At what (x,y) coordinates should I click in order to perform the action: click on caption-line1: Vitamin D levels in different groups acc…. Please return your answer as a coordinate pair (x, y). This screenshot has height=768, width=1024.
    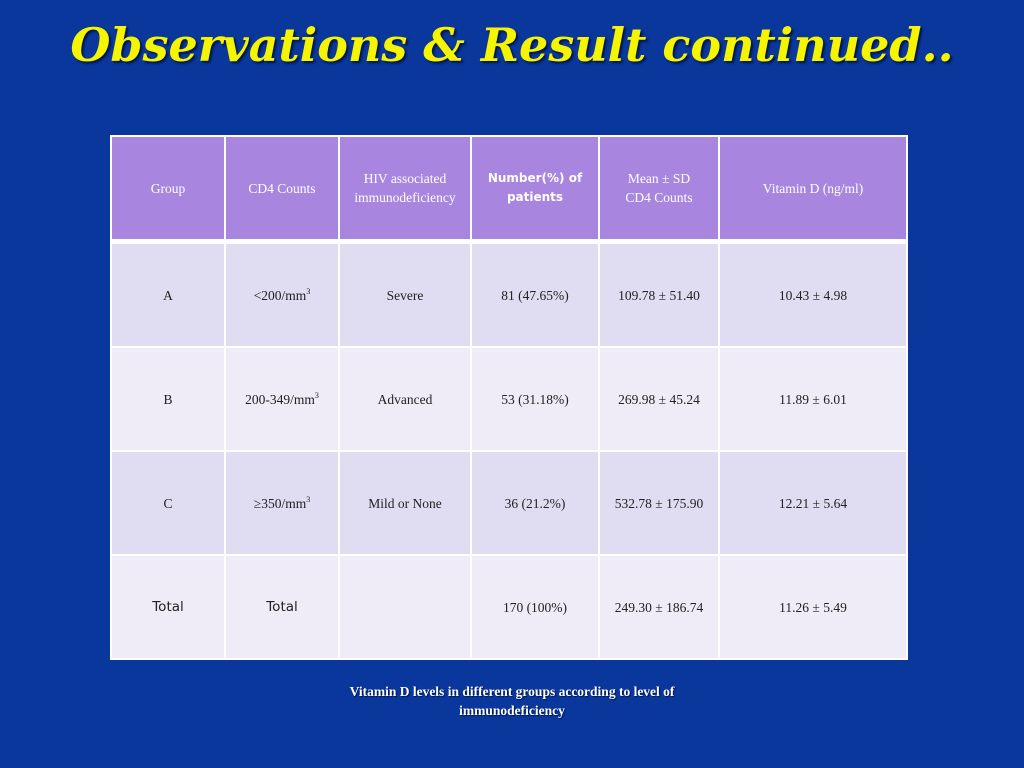
    Looking at the image, I should click on (512, 691).